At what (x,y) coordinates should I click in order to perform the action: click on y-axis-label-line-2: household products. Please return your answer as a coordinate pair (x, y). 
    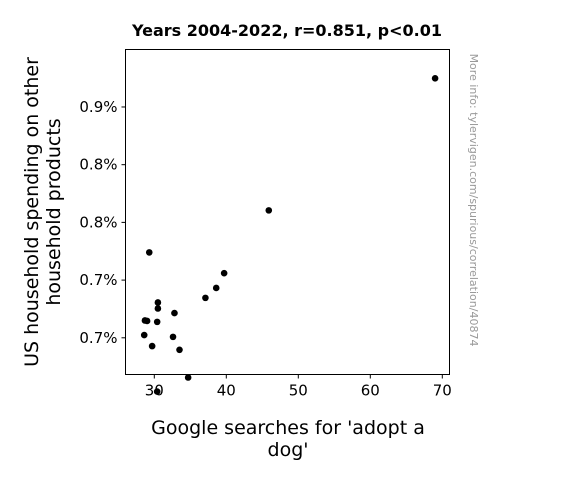
    Looking at the image, I should click on (54, 211).